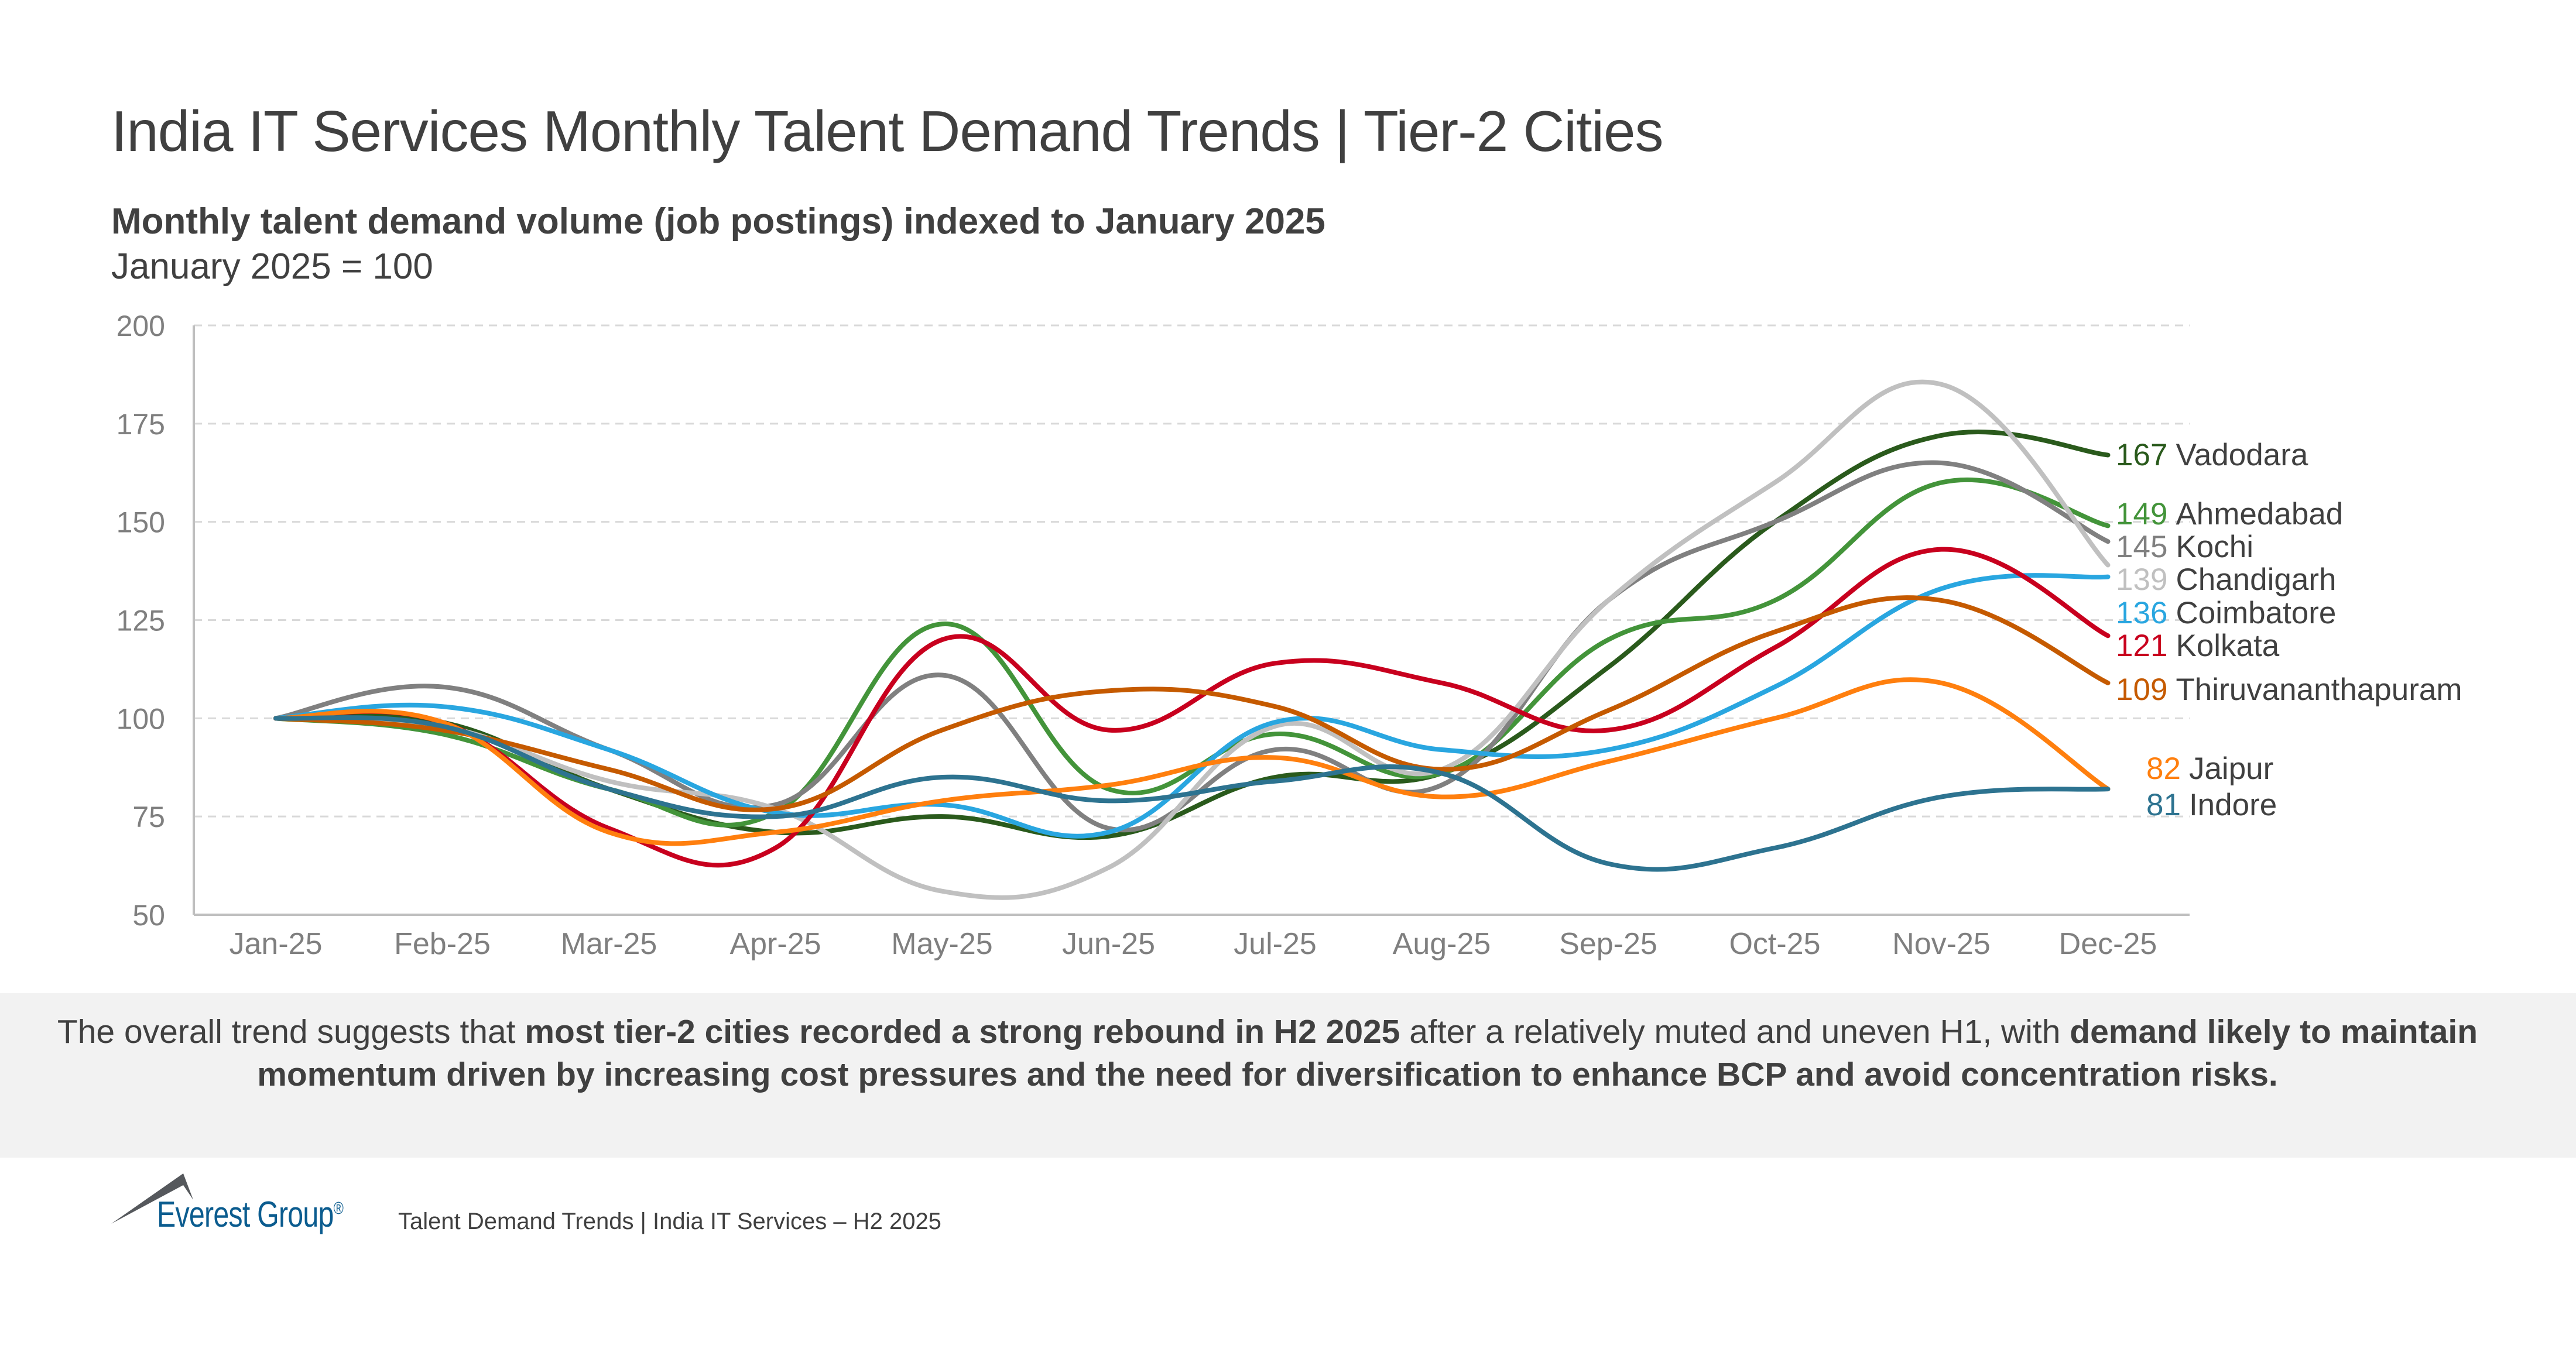 The width and height of the screenshot is (2576, 1349). What do you see at coordinates (141, 326) in the screenshot?
I see `y-tick-label: 200` at bounding box center [141, 326].